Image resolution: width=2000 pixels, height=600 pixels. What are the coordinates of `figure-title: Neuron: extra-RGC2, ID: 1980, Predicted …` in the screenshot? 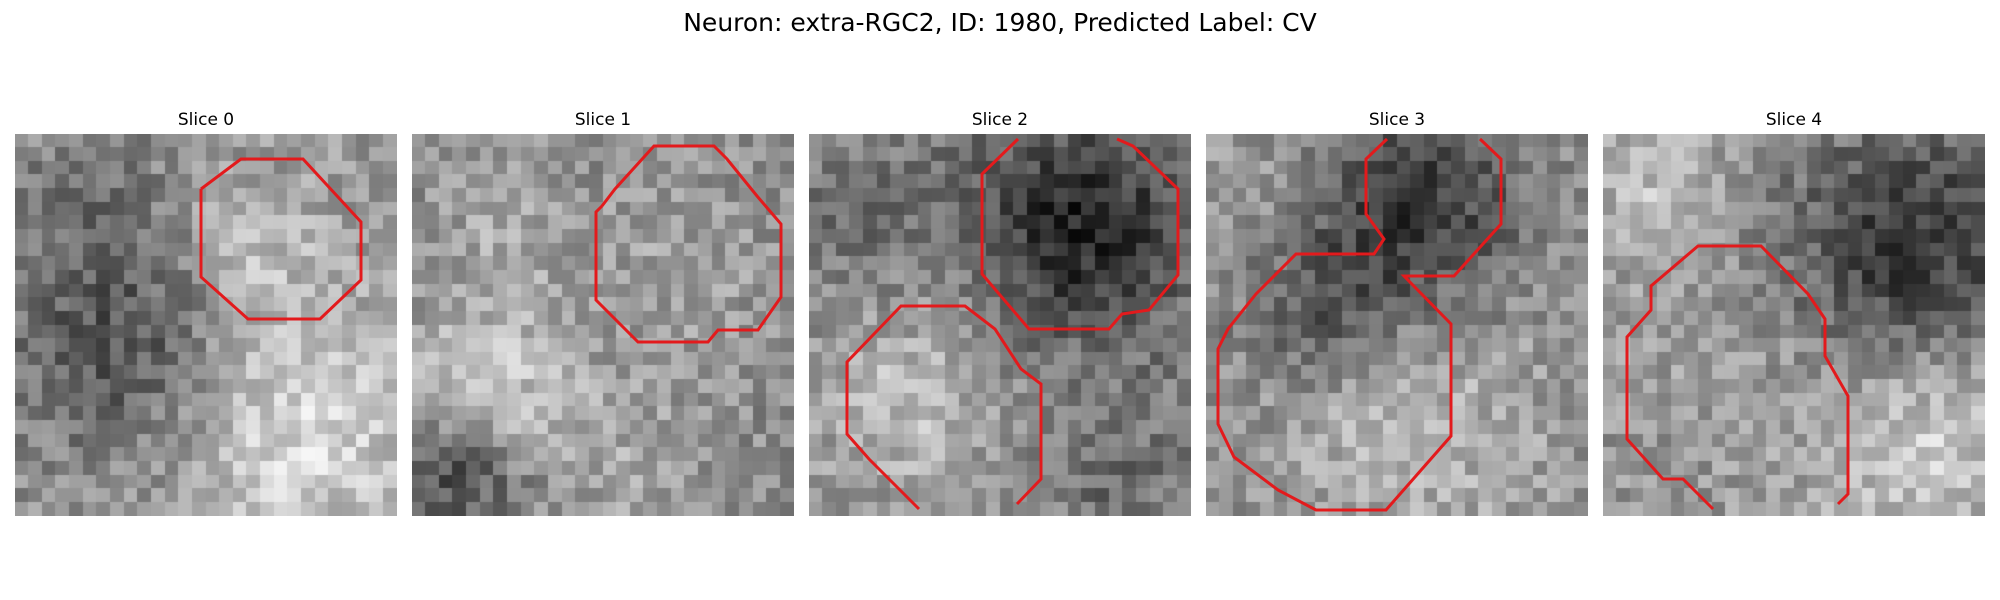 It's located at (1000, 22).